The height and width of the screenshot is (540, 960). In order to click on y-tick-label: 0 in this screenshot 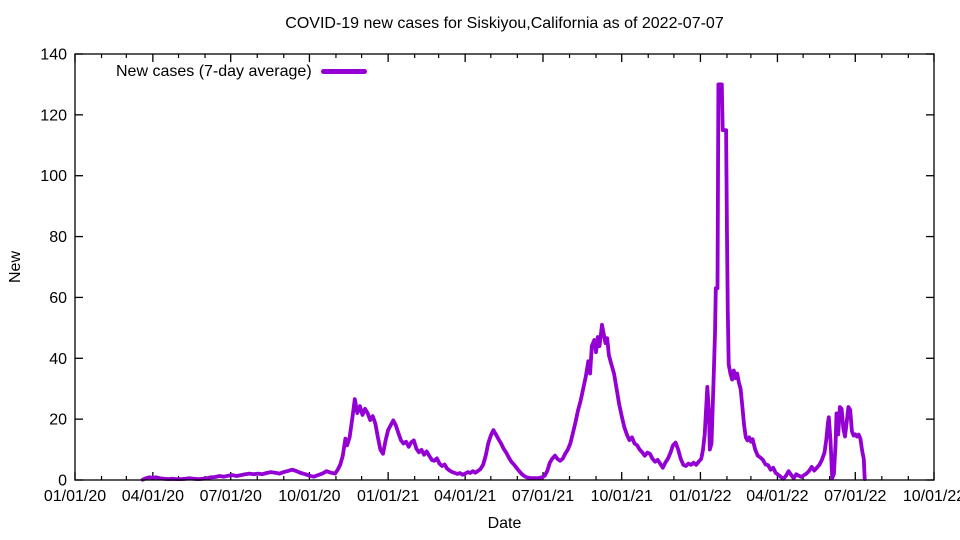, I will do `click(62, 481)`.